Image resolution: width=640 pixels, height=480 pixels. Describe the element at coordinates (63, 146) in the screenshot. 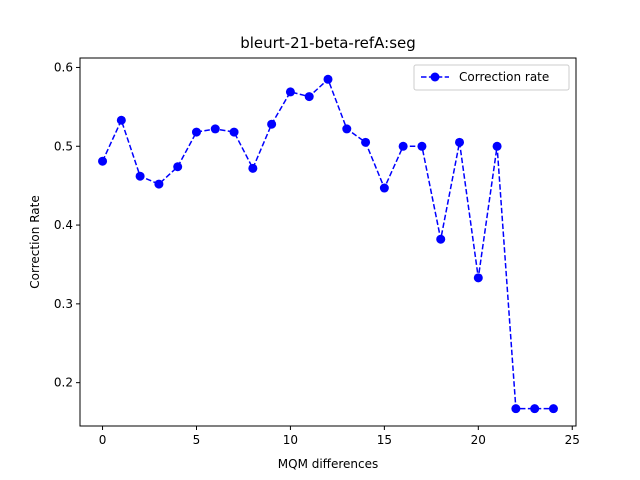

I see `y-tick-label-3: 0.5` at that location.